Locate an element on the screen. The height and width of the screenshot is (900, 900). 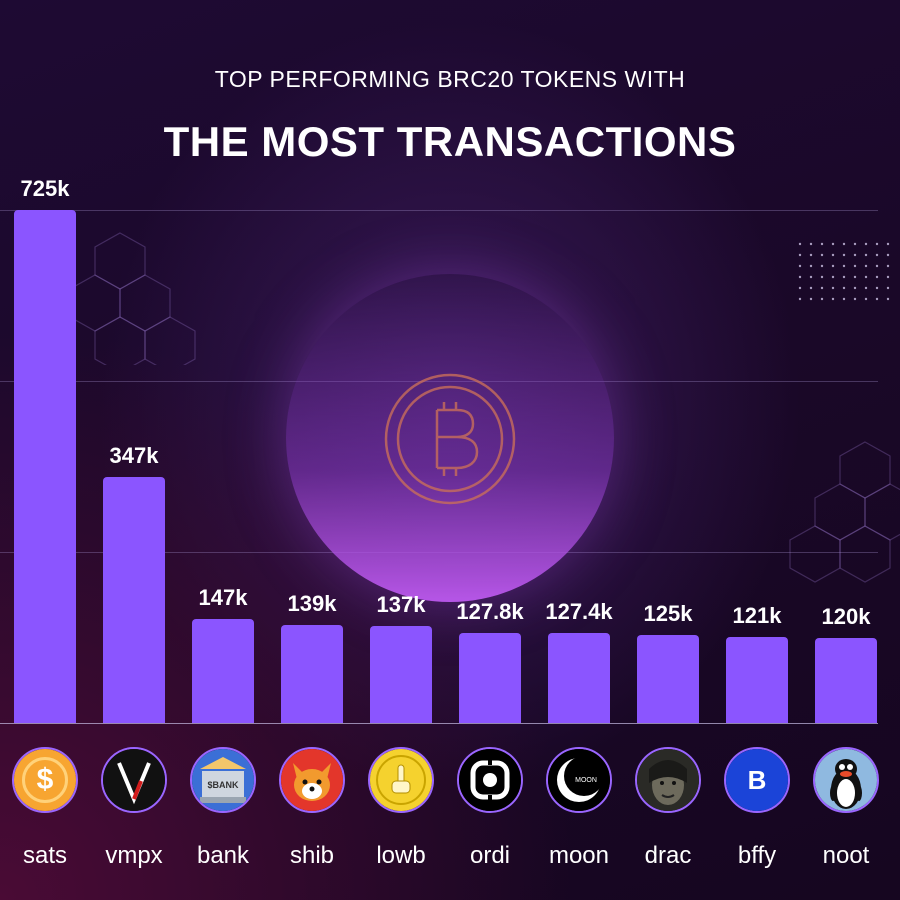
sats-dollar-coin-icon: $ is located at coordinates (45, 780).